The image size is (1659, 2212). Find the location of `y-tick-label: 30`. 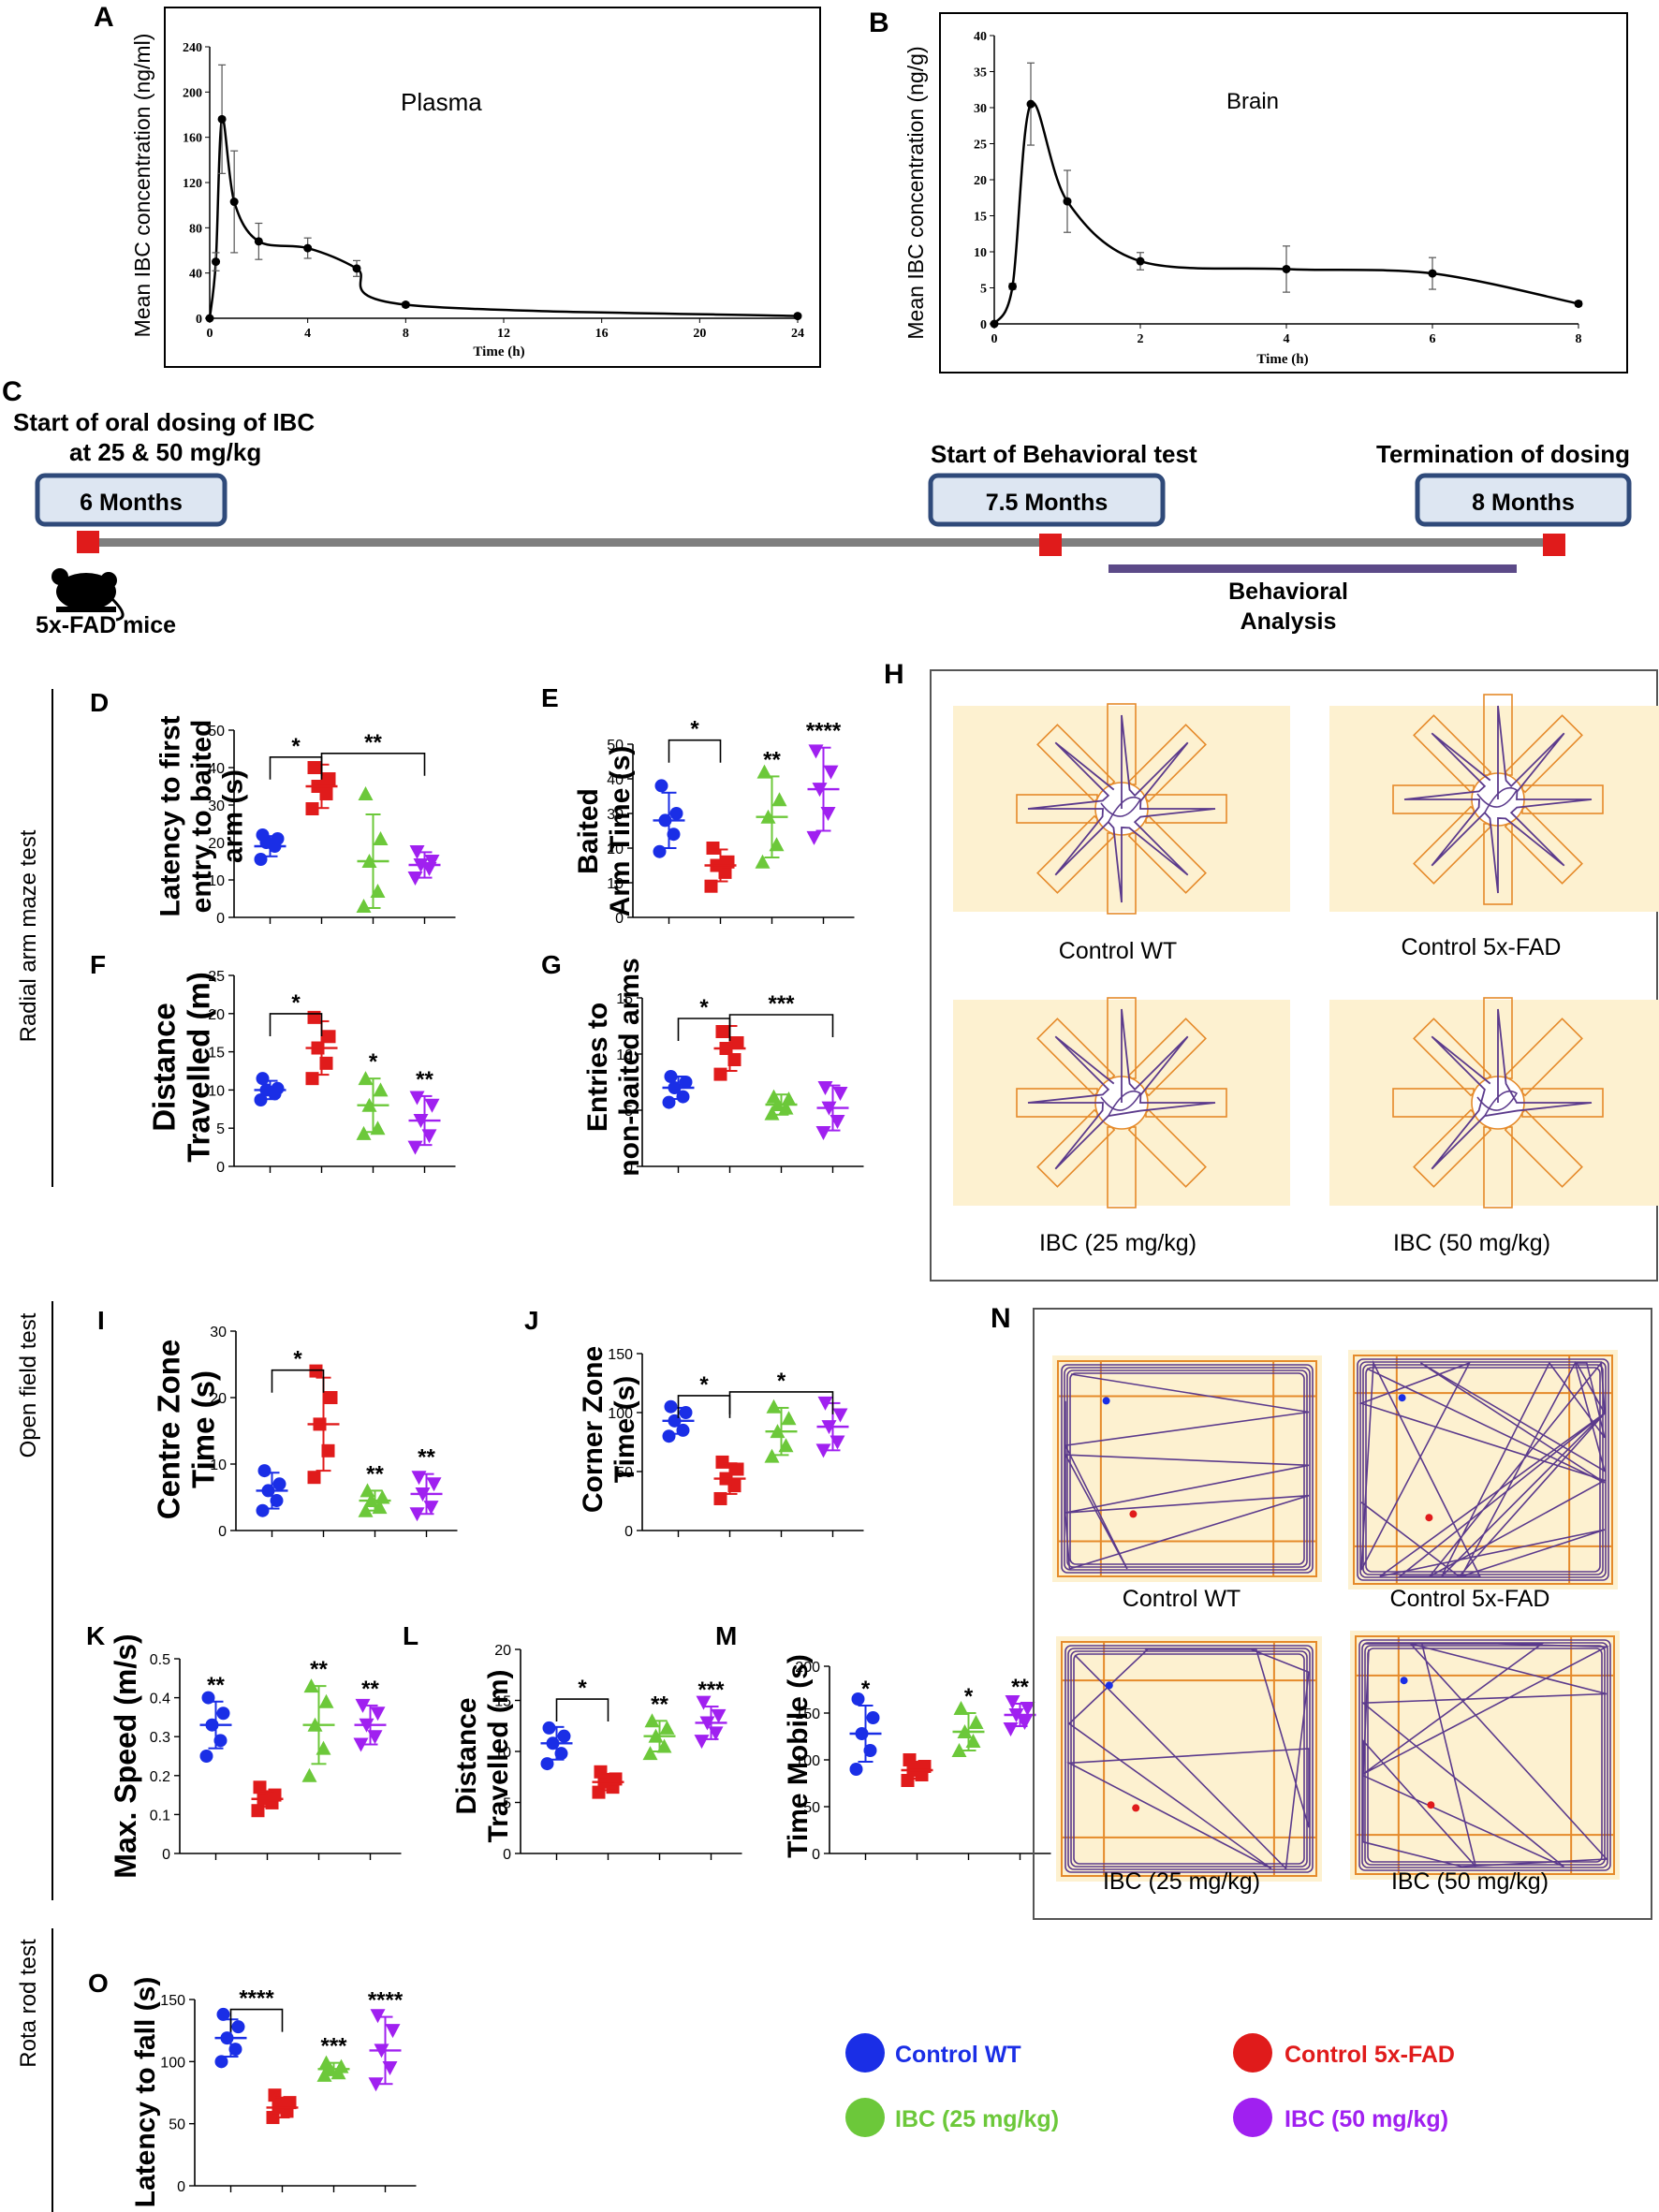

y-tick-label: 30 is located at coordinates (615, 815).